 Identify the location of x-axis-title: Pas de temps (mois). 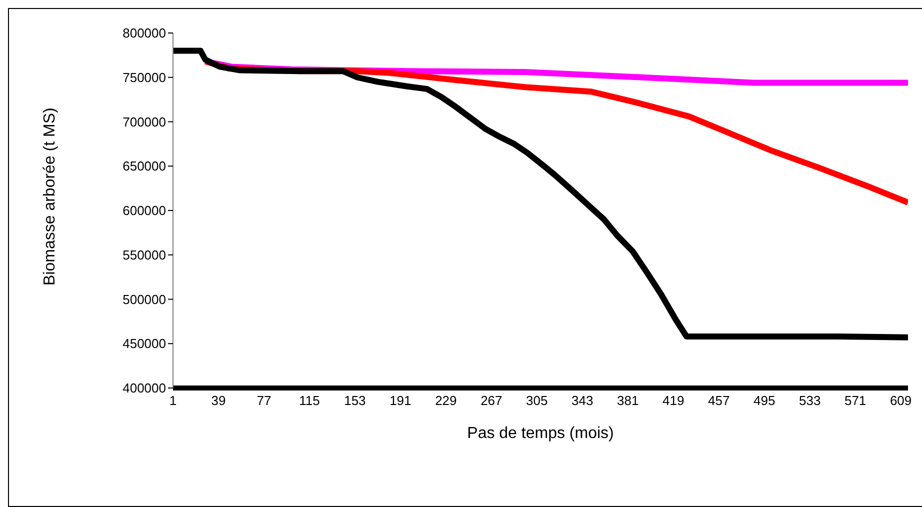
(540, 433).